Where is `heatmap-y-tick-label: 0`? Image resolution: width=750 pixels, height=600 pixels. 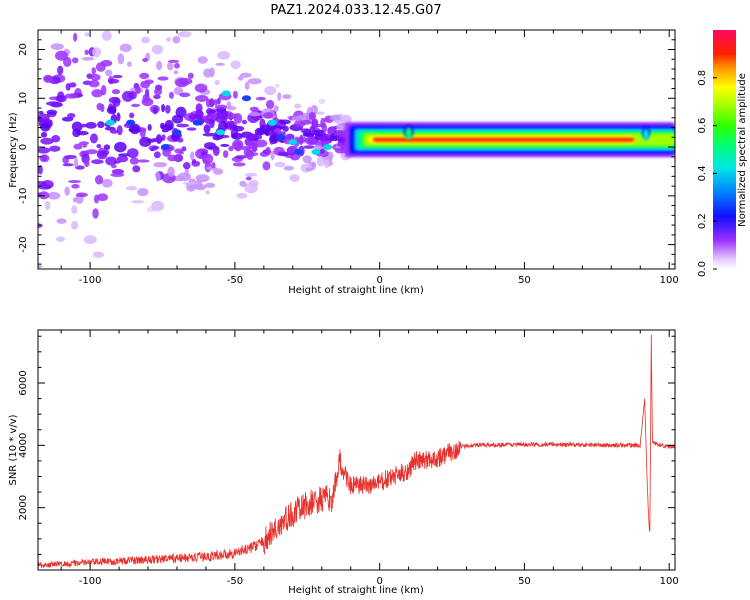
heatmap-y-tick-label: 0 is located at coordinates (23, 147).